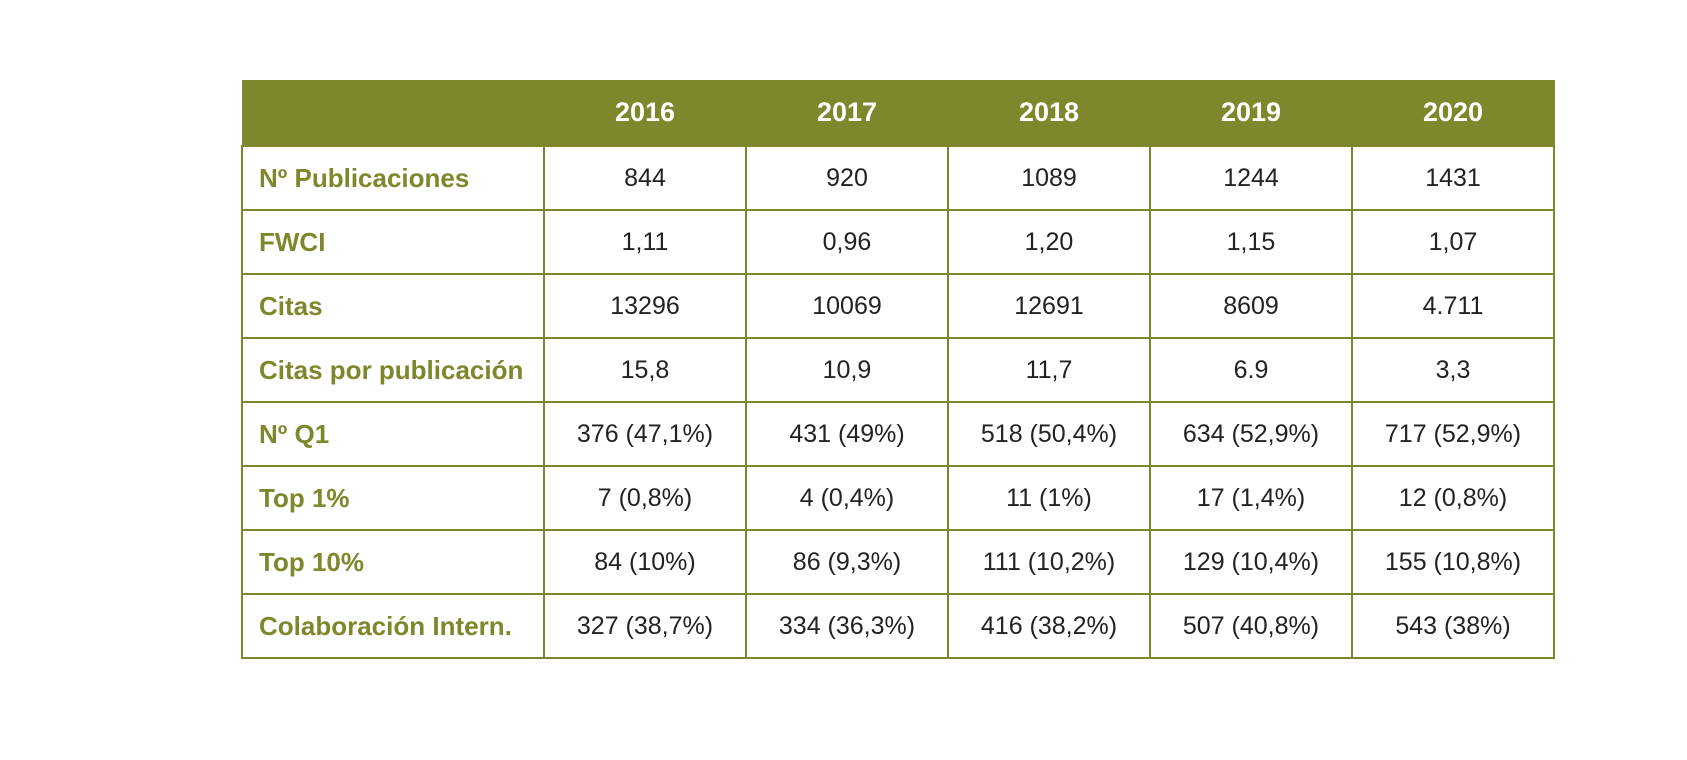 The image size is (1687, 760). Describe the element at coordinates (645, 562) in the screenshot. I see `table-cell: 84 (10%)` at that location.